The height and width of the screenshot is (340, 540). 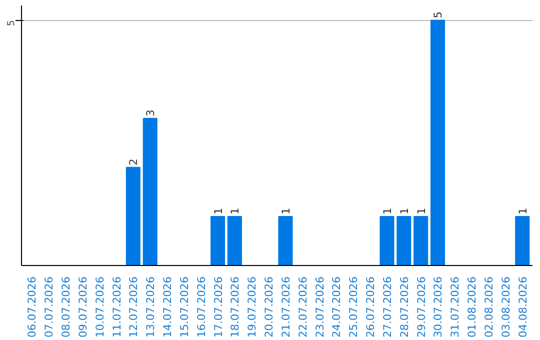 What do you see at coordinates (404, 307) in the screenshot?
I see `x-tick-label: 28.07.2026` at bounding box center [404, 307].